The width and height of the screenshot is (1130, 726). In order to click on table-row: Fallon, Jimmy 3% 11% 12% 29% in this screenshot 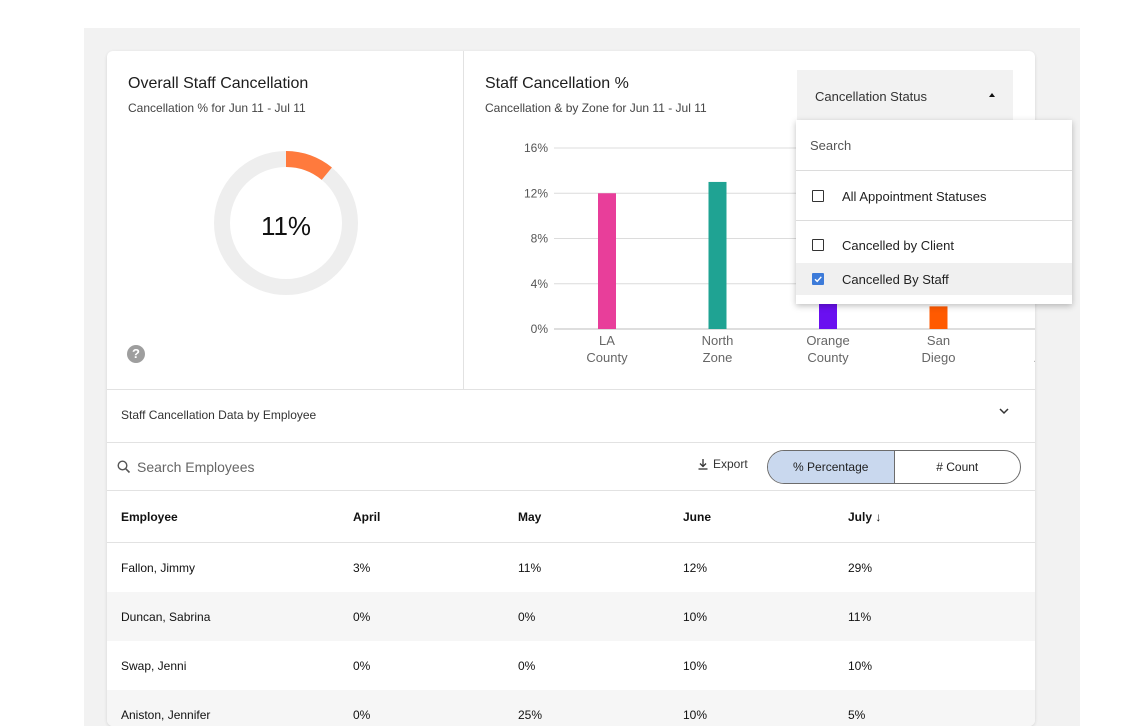, I will do `click(571, 567)`.